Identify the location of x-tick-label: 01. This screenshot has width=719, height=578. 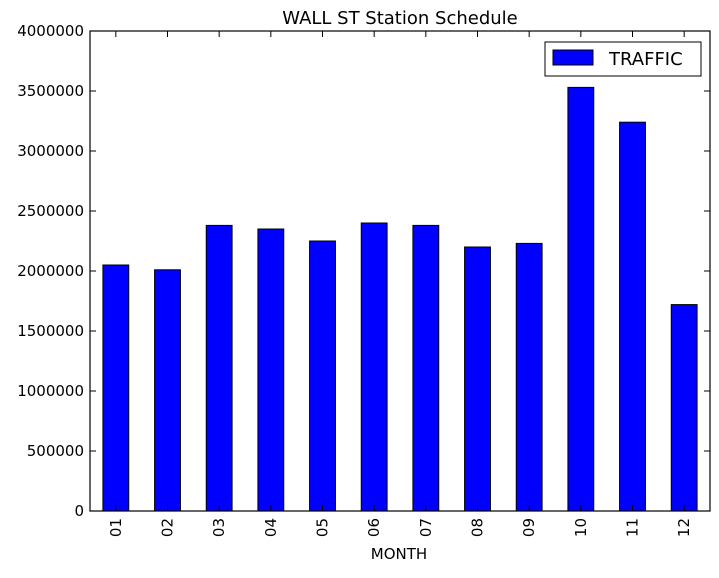
(116, 527).